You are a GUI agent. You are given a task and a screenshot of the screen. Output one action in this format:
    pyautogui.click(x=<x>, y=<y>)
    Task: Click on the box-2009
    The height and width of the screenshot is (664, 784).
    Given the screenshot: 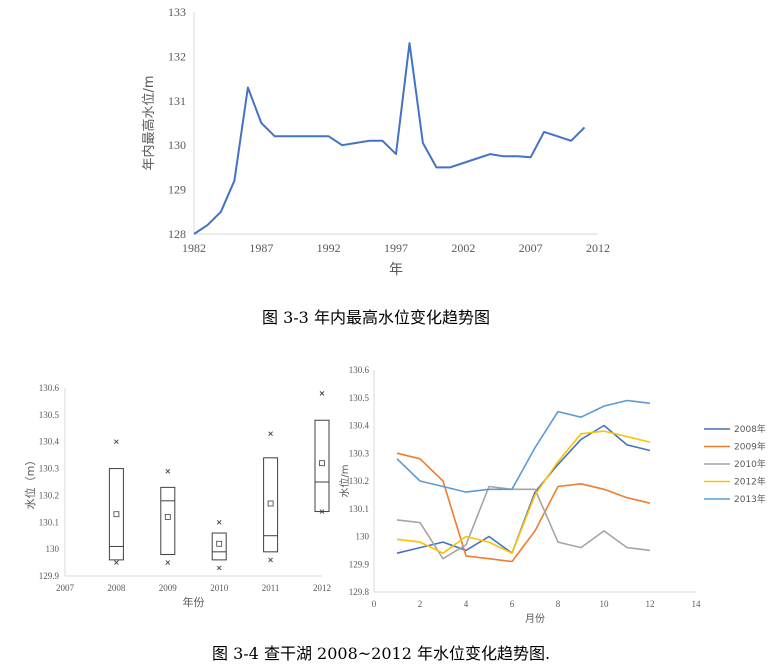 What is the action you would take?
    pyautogui.click(x=168, y=516)
    